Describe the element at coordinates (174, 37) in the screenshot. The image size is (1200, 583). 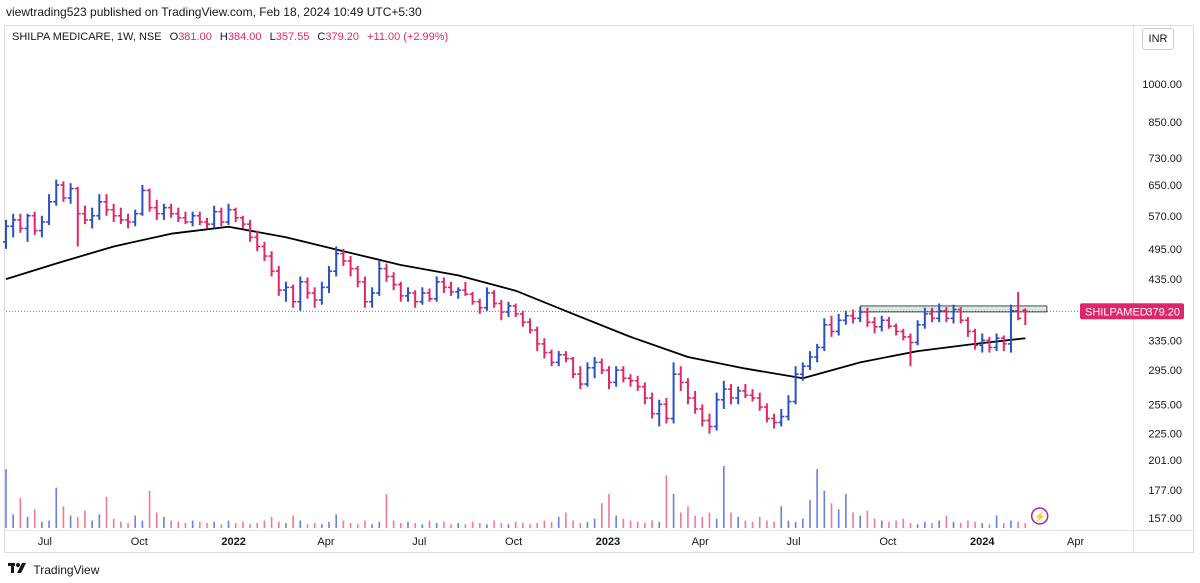
I see `open-label: O` at that location.